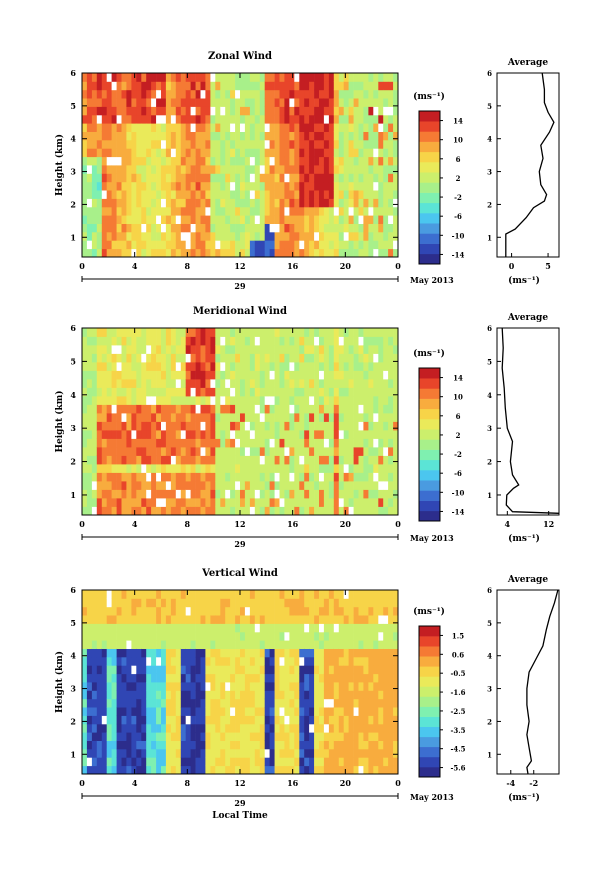  What do you see at coordinates (429, 661) in the screenshot?
I see `colorbar-segment` at bounding box center [429, 661].